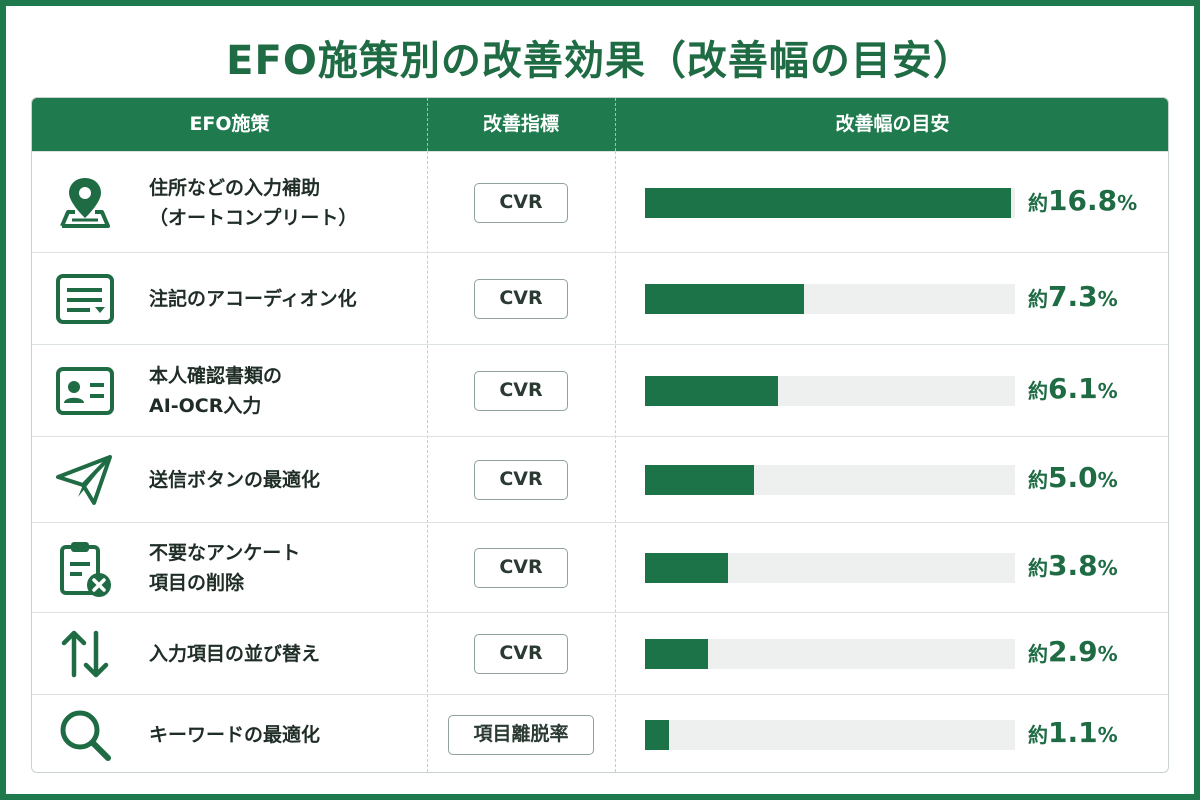  I want to click on header-metric: 改善指標, so click(520, 124).